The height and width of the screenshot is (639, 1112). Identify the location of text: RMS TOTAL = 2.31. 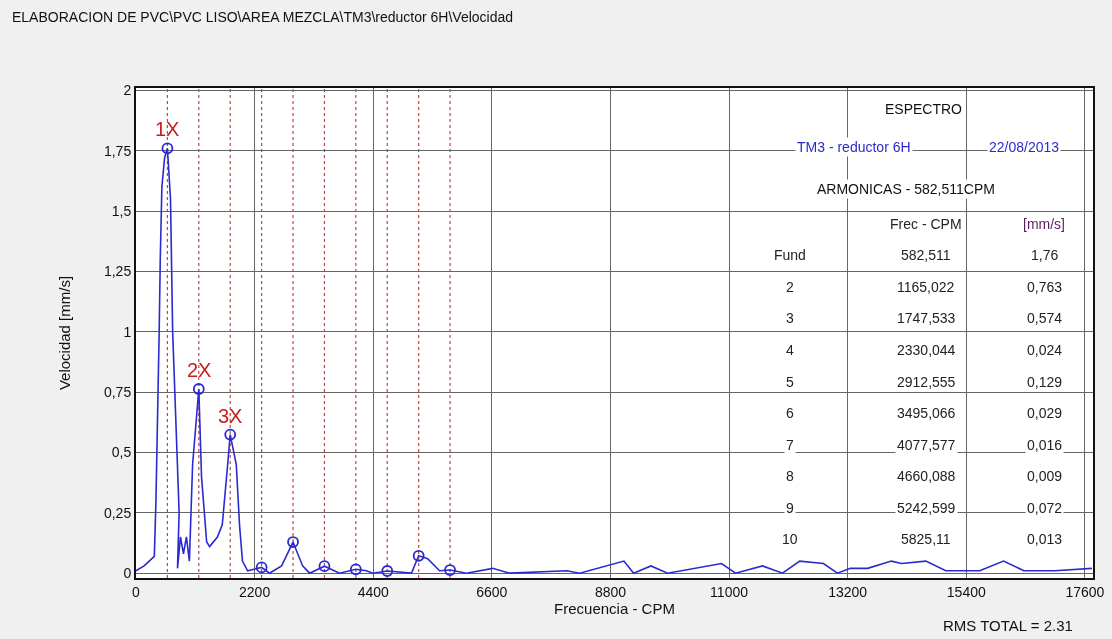
(1008, 625).